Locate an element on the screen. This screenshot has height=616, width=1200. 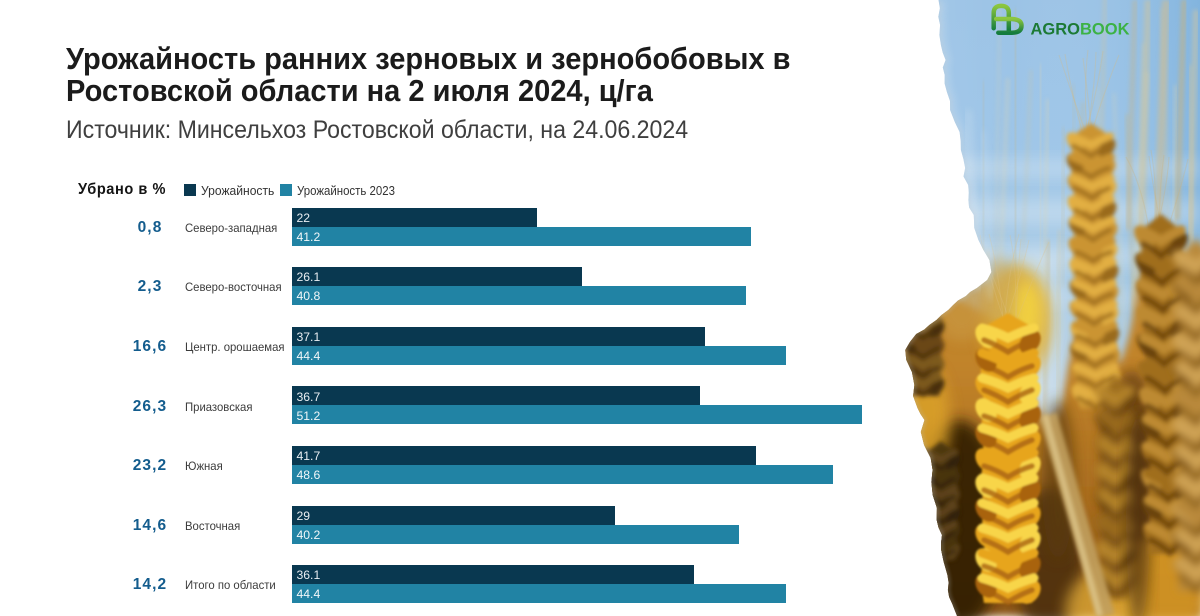
svg-text: AGROBOOK is located at coordinates (1081, 29).